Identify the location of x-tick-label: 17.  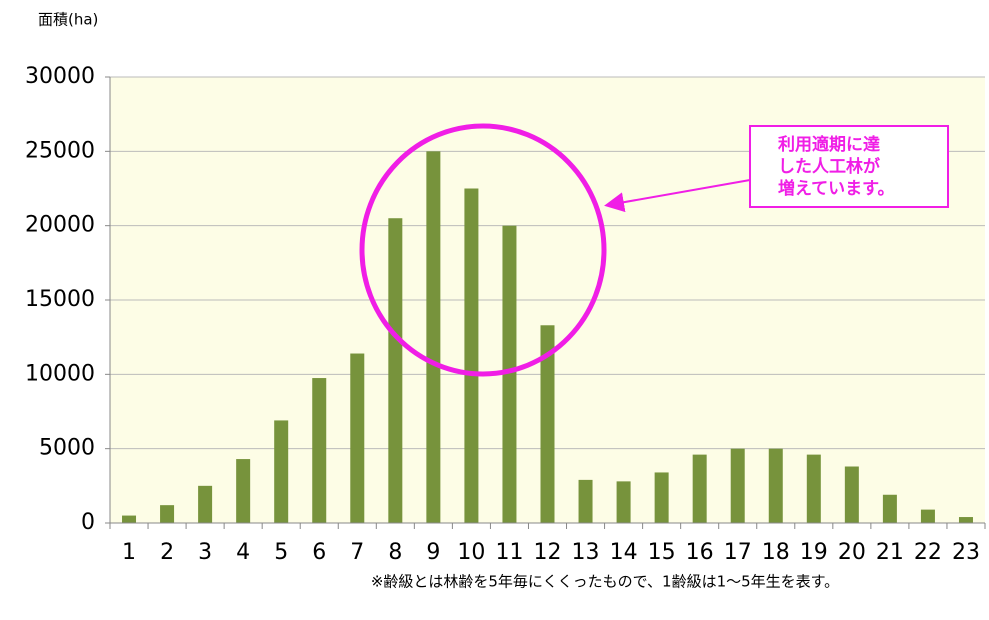
(738, 552).